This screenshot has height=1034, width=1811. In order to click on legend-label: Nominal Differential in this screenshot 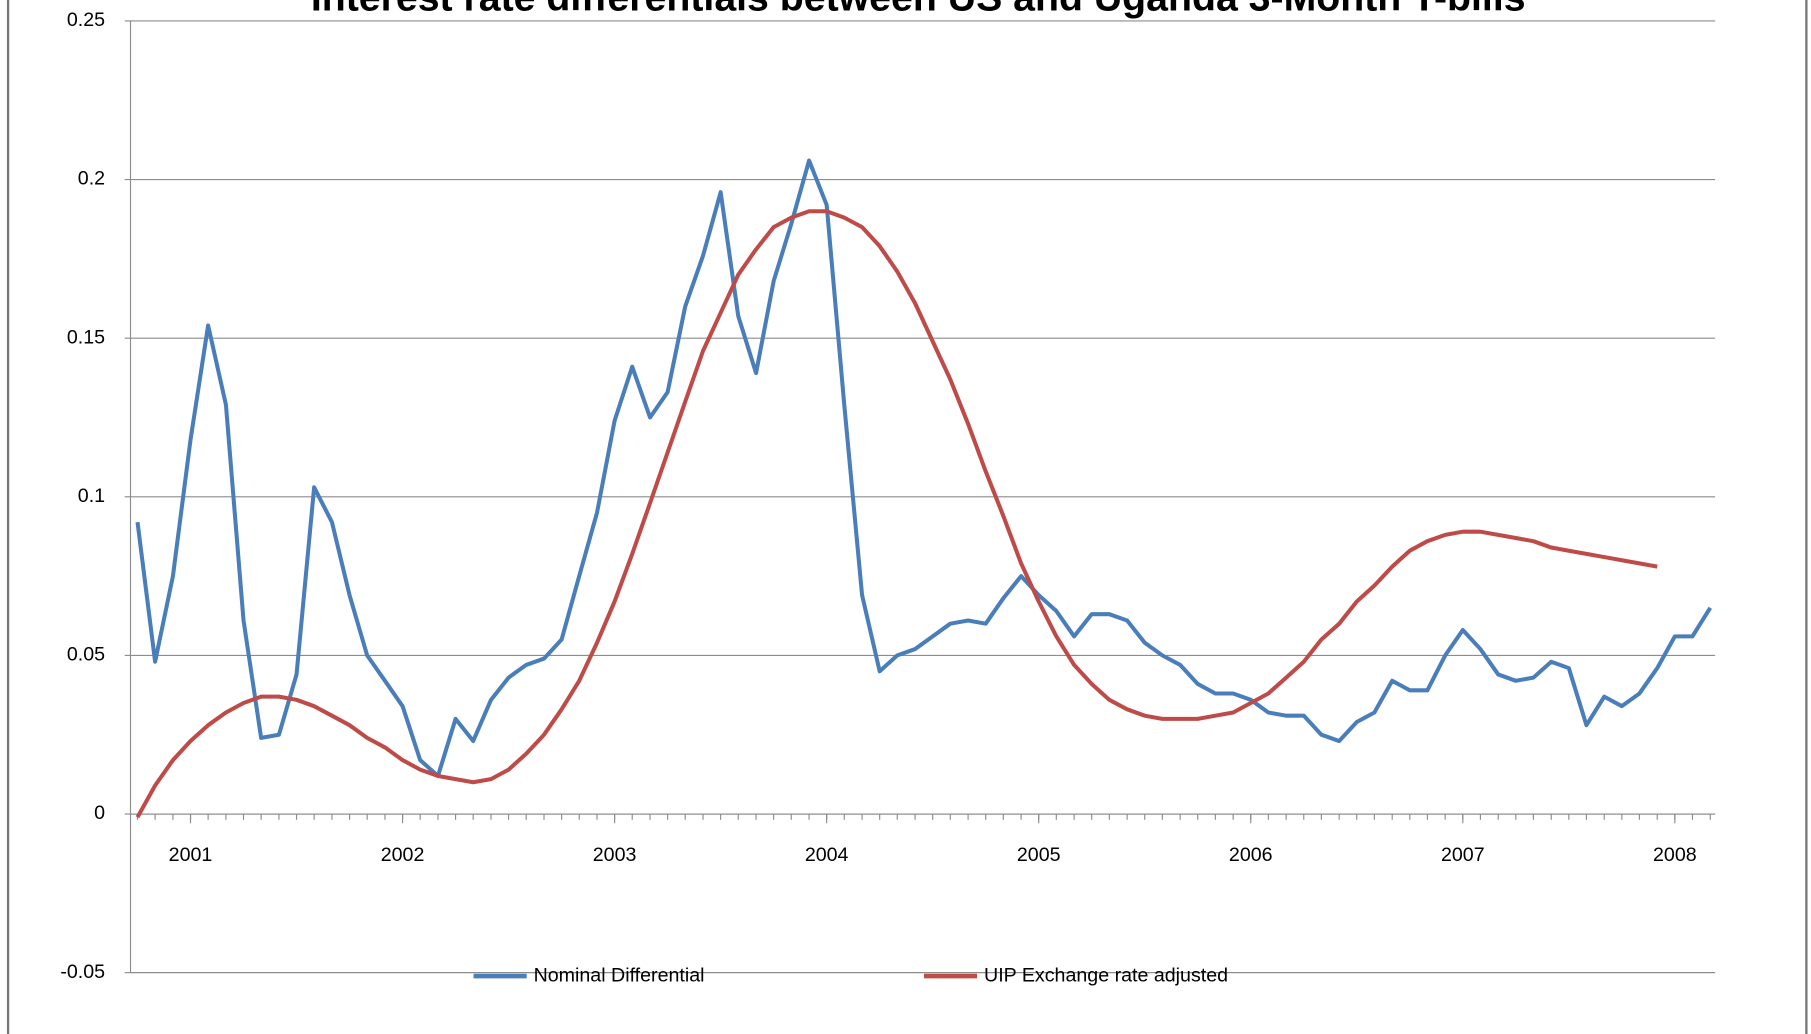, I will do `click(619, 975)`.